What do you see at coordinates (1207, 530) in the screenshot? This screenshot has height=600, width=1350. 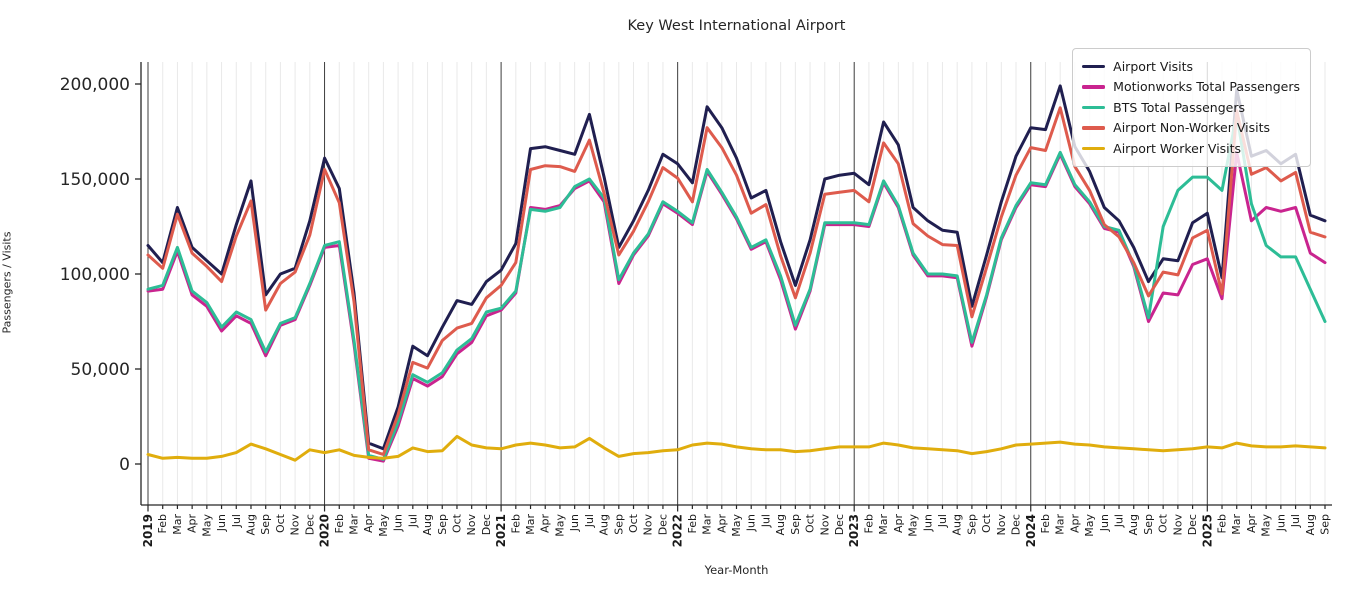 I see `x-tick-label: 2025` at bounding box center [1207, 530].